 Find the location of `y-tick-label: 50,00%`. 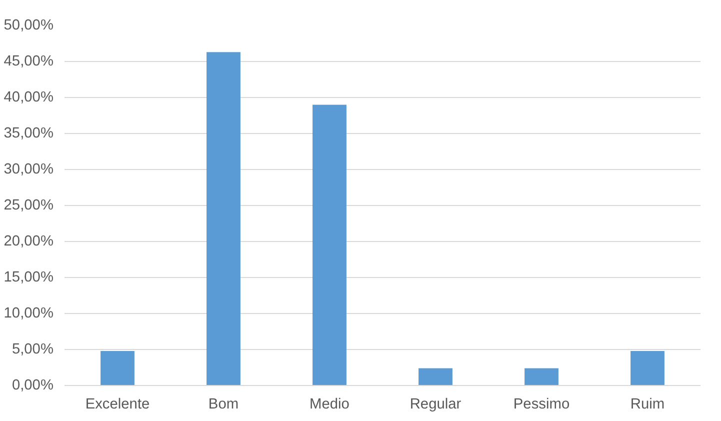

y-tick-label: 50,00% is located at coordinates (29, 26).